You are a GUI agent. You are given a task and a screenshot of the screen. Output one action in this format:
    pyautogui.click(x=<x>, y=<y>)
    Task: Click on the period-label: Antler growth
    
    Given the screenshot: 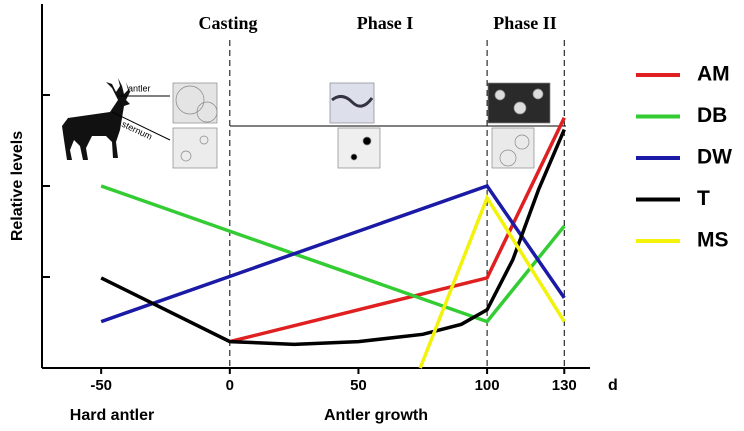 What is the action you would take?
    pyautogui.click(x=376, y=415)
    